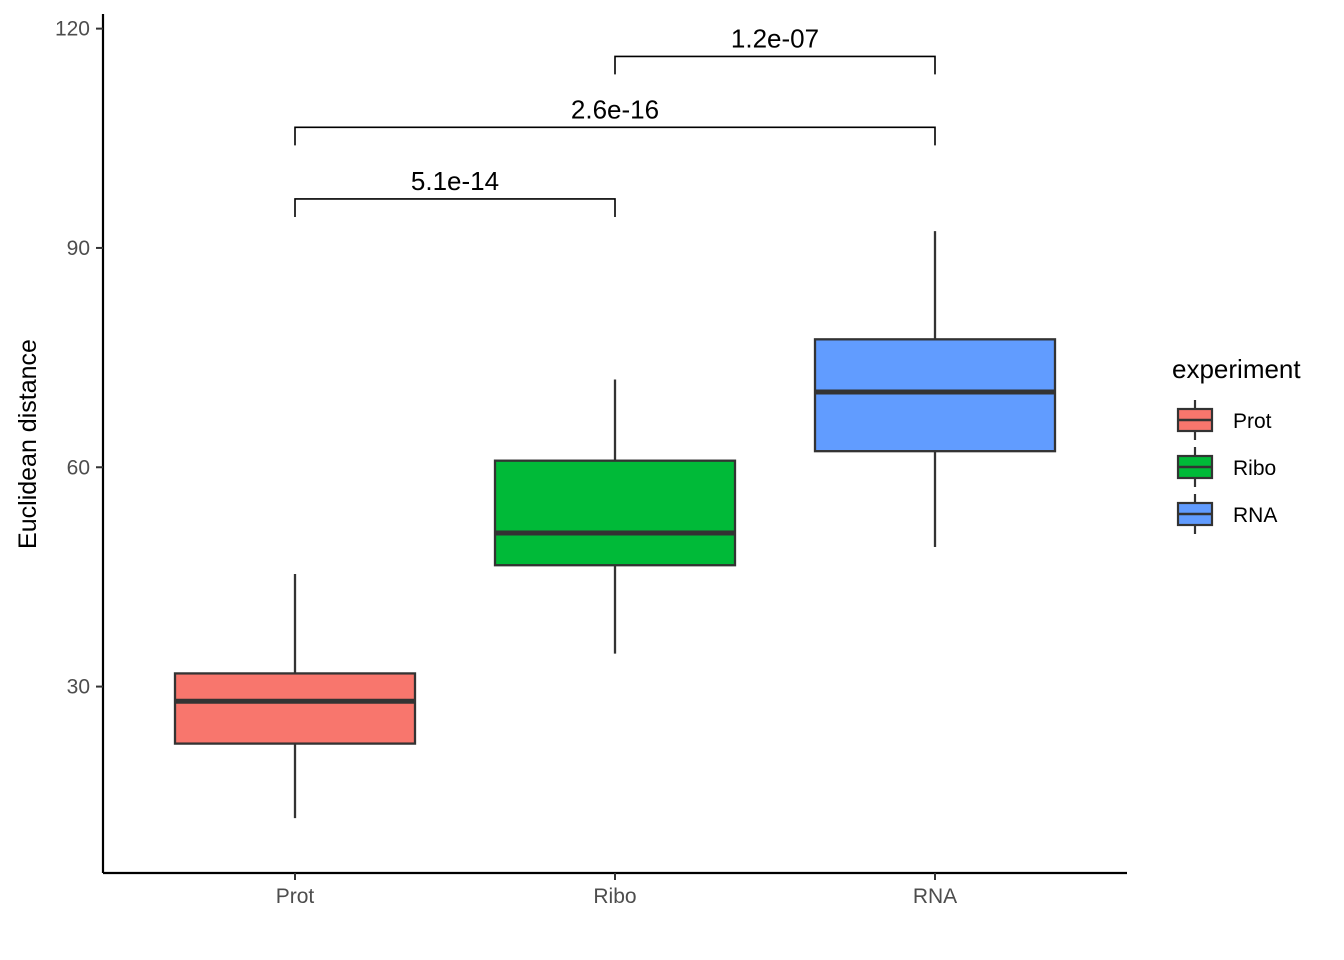 The height and width of the screenshot is (960, 1344). I want to click on comparison-brackets: 5.1e-14 2.6e-16 1.2e-07, so click(615, 120).